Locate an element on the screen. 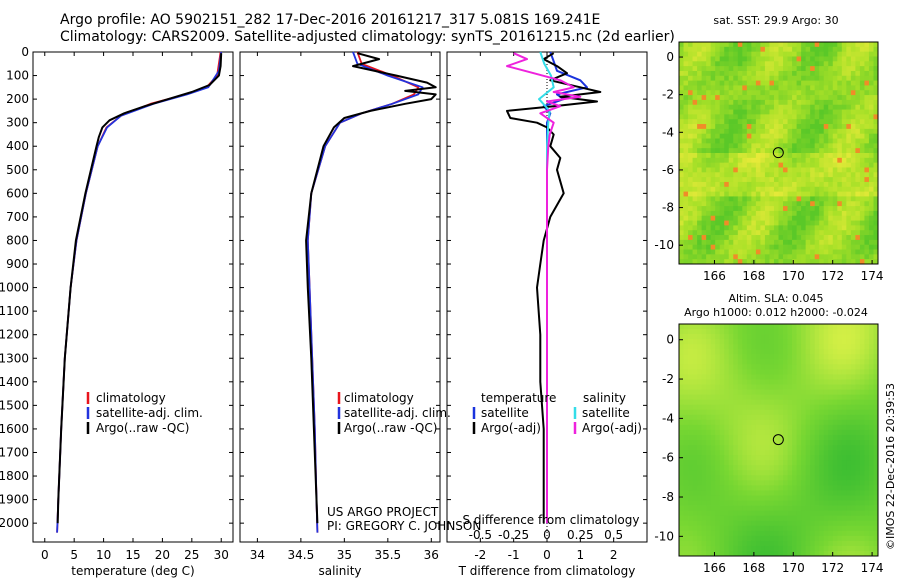  map-x-tick-label: 170 is located at coordinates (793, 276).